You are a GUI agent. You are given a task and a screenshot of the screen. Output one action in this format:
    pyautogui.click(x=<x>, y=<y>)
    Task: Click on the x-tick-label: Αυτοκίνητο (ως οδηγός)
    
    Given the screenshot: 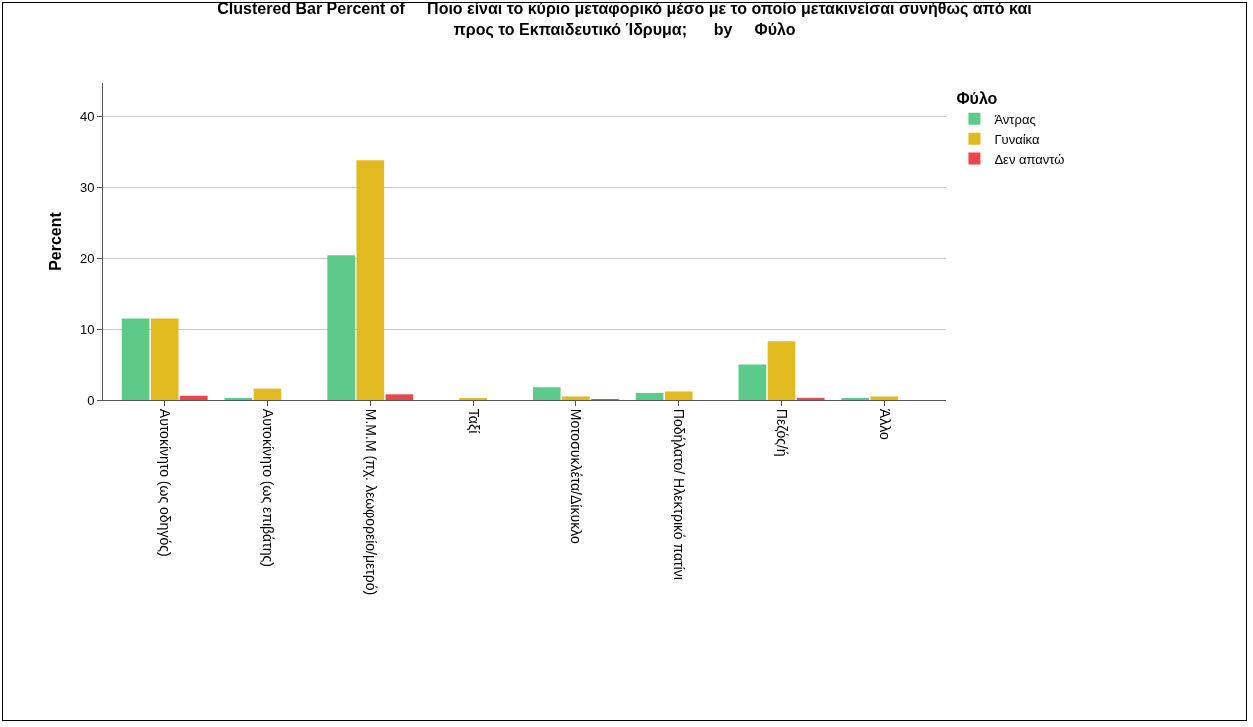 What is the action you would take?
    pyautogui.click(x=165, y=482)
    